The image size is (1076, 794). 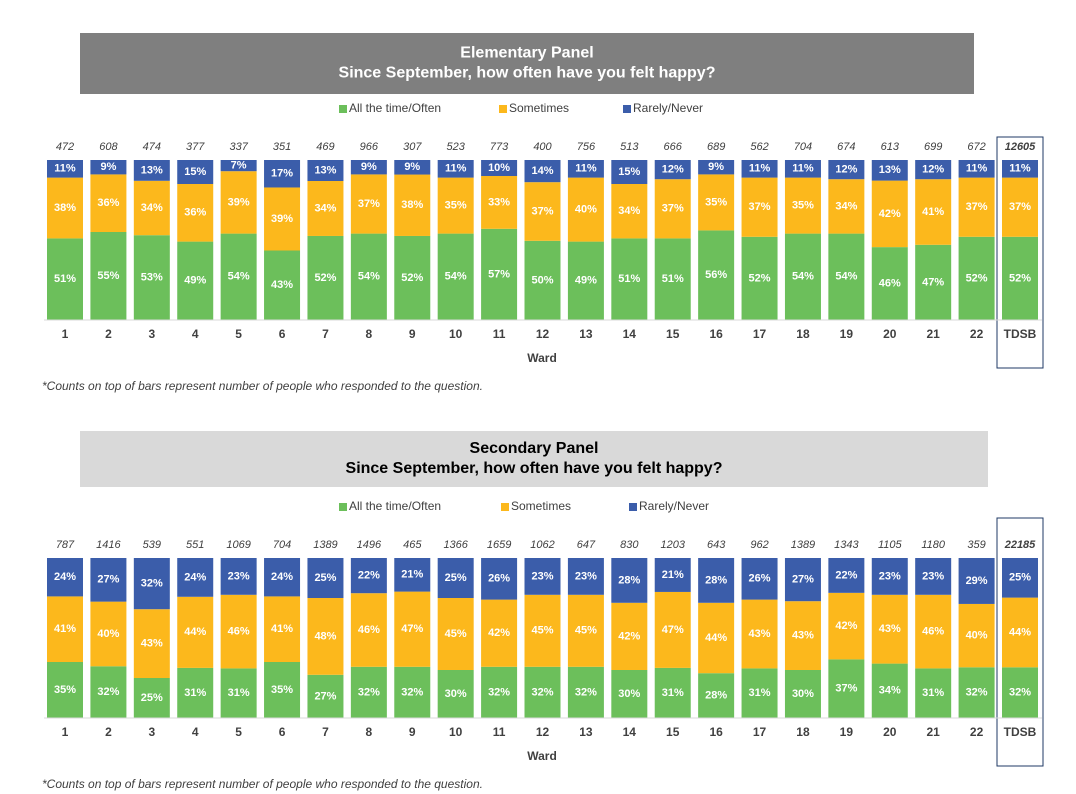 I want to click on value-label: 21%, so click(x=673, y=575).